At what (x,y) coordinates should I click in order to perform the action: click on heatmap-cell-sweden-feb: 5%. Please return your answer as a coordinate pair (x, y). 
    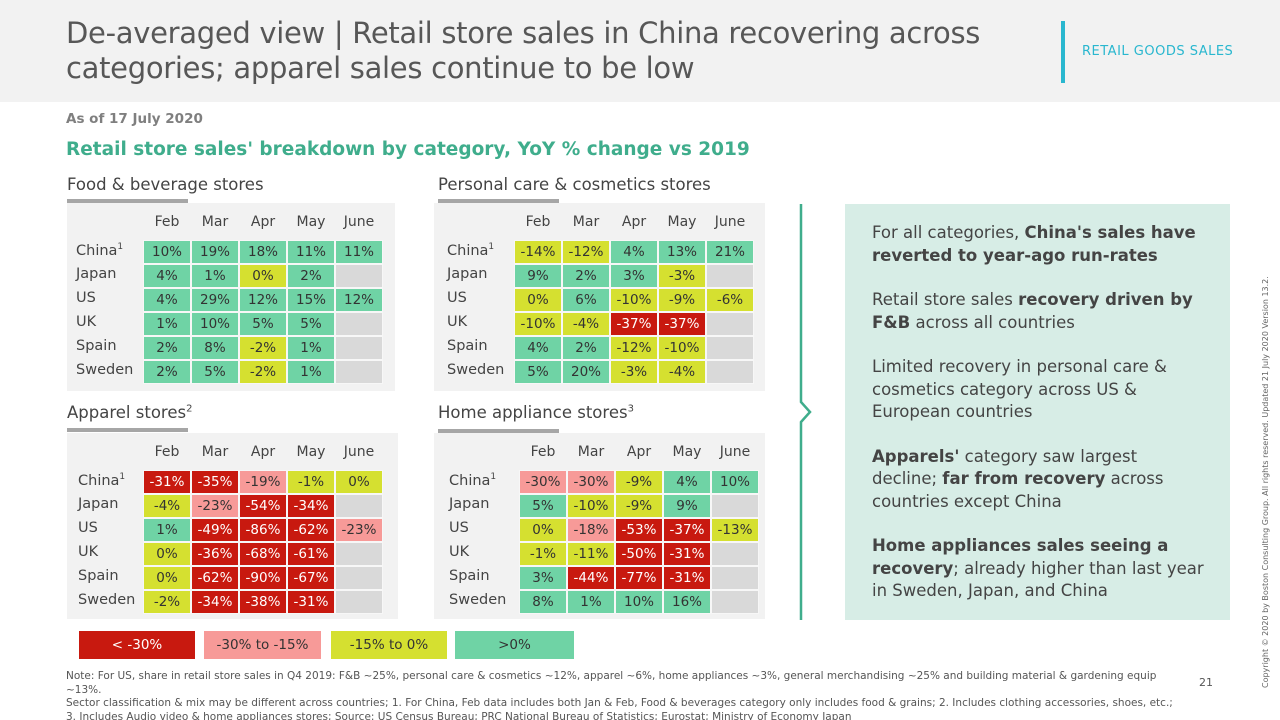
    Looking at the image, I should click on (538, 372).